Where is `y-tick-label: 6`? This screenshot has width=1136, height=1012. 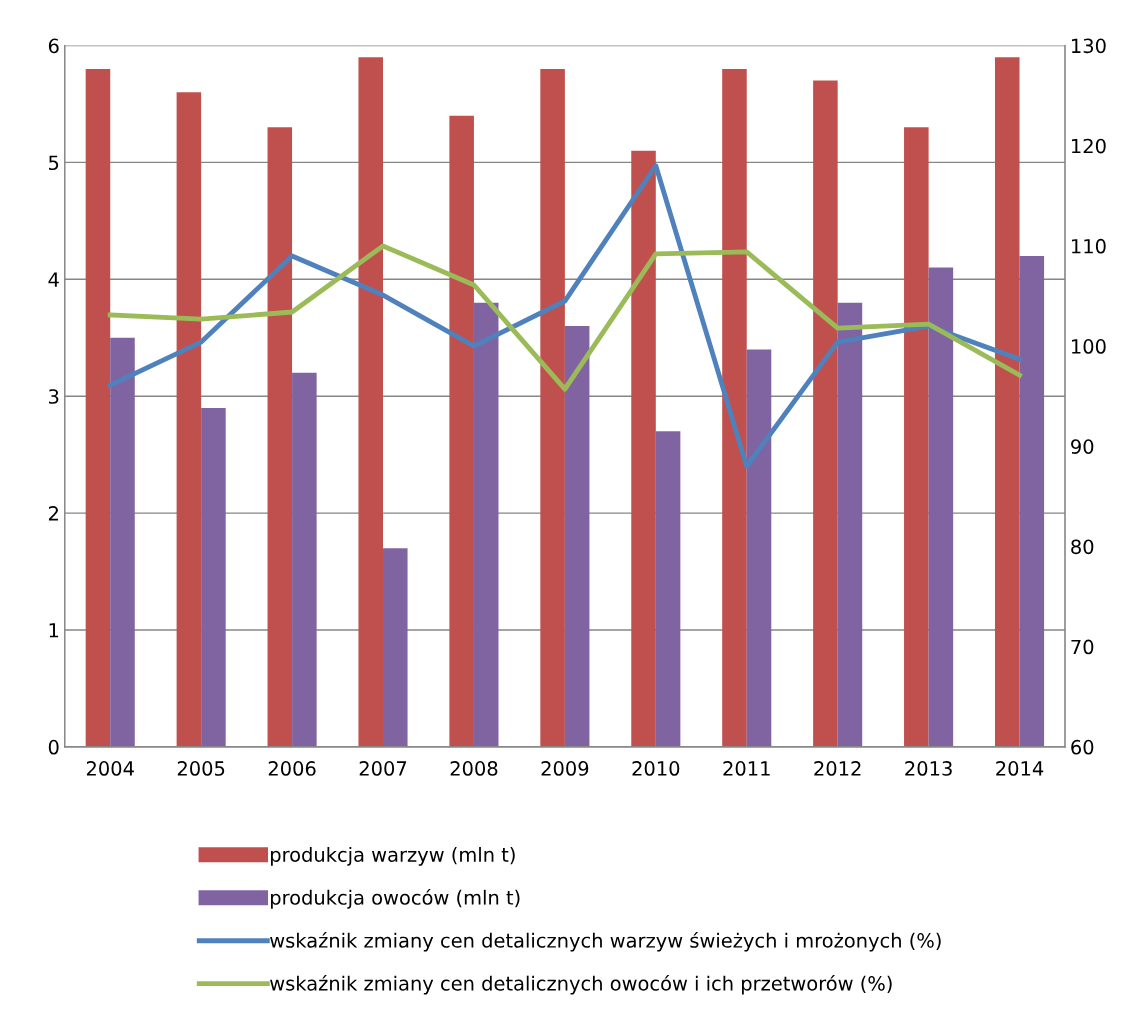 y-tick-label: 6 is located at coordinates (53, 46).